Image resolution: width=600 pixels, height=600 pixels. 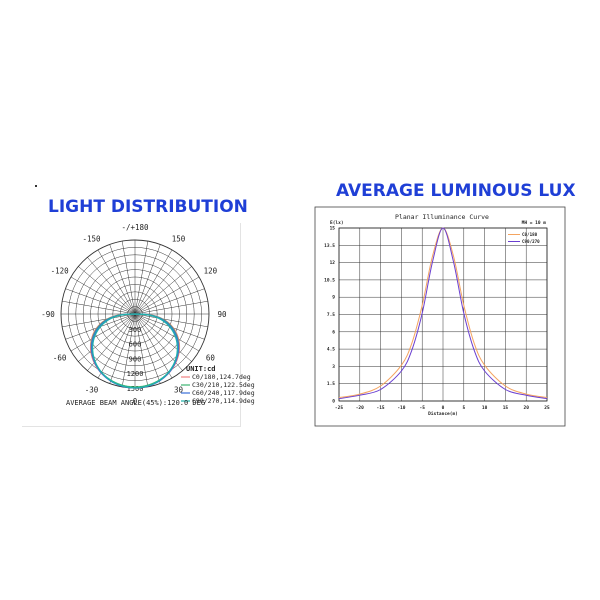 What do you see at coordinates (91, 239) in the screenshot?
I see `polar-angle-label: -150` at bounding box center [91, 239].